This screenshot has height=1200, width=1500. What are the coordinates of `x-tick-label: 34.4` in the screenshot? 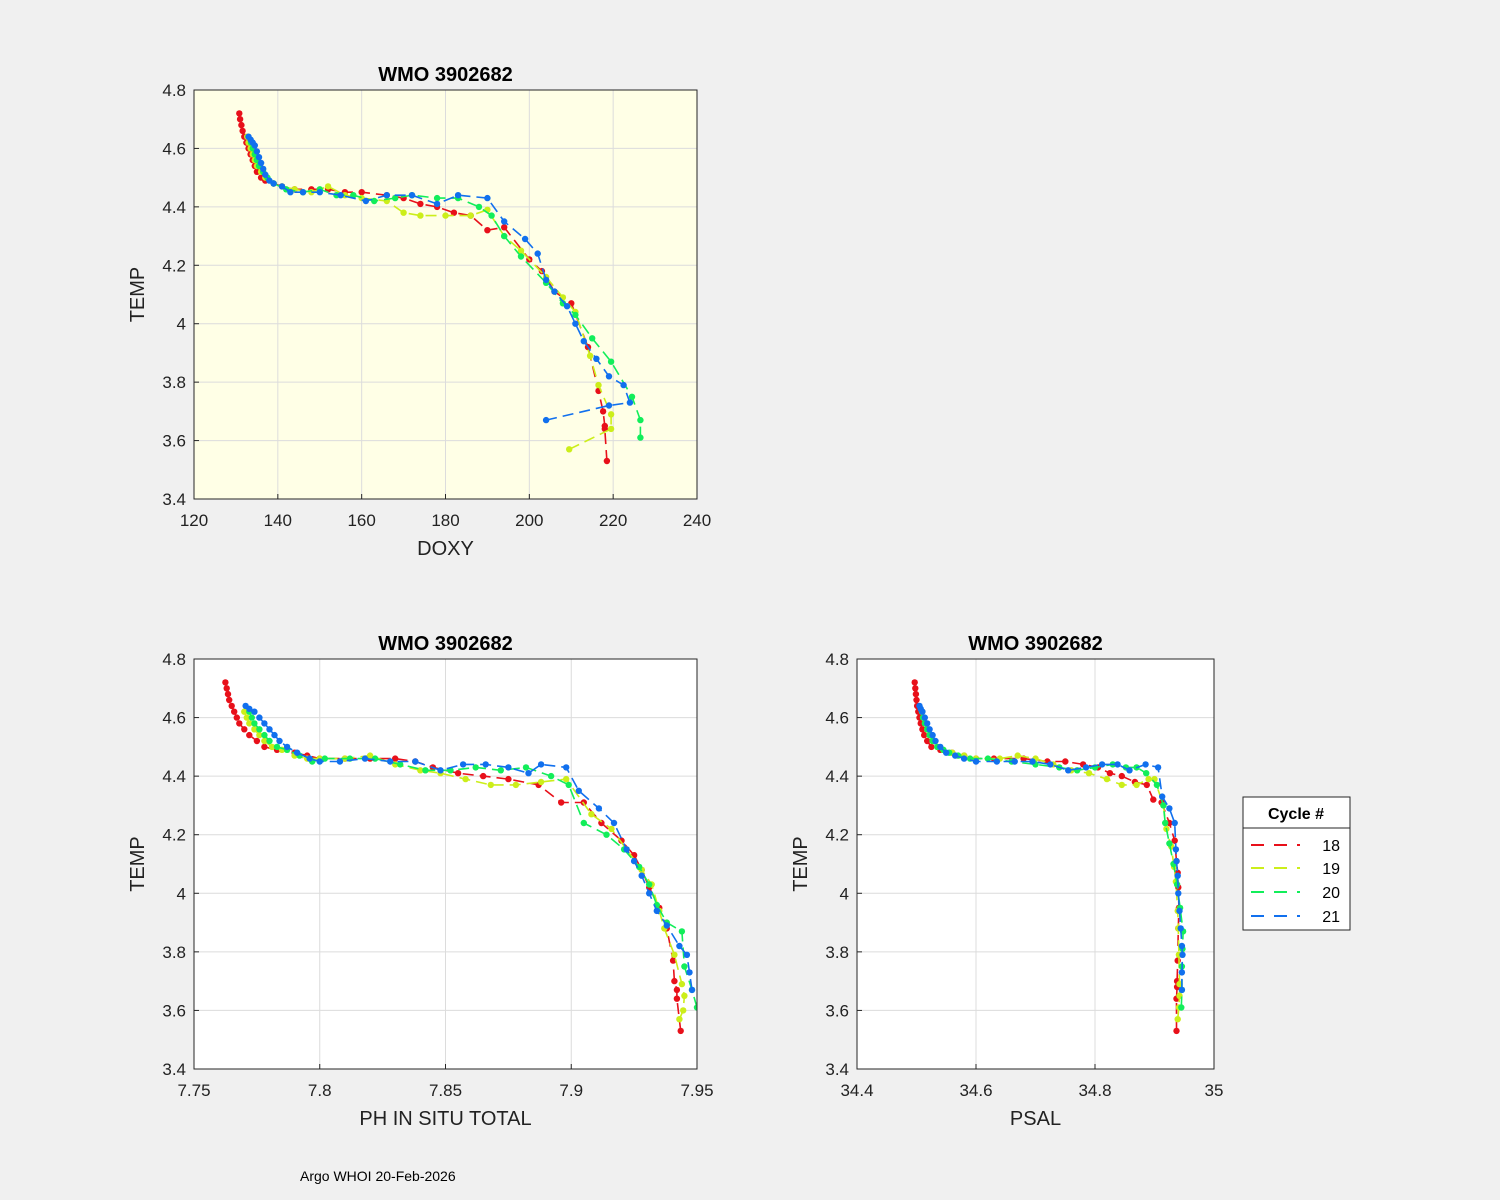 It's located at (856, 1090).